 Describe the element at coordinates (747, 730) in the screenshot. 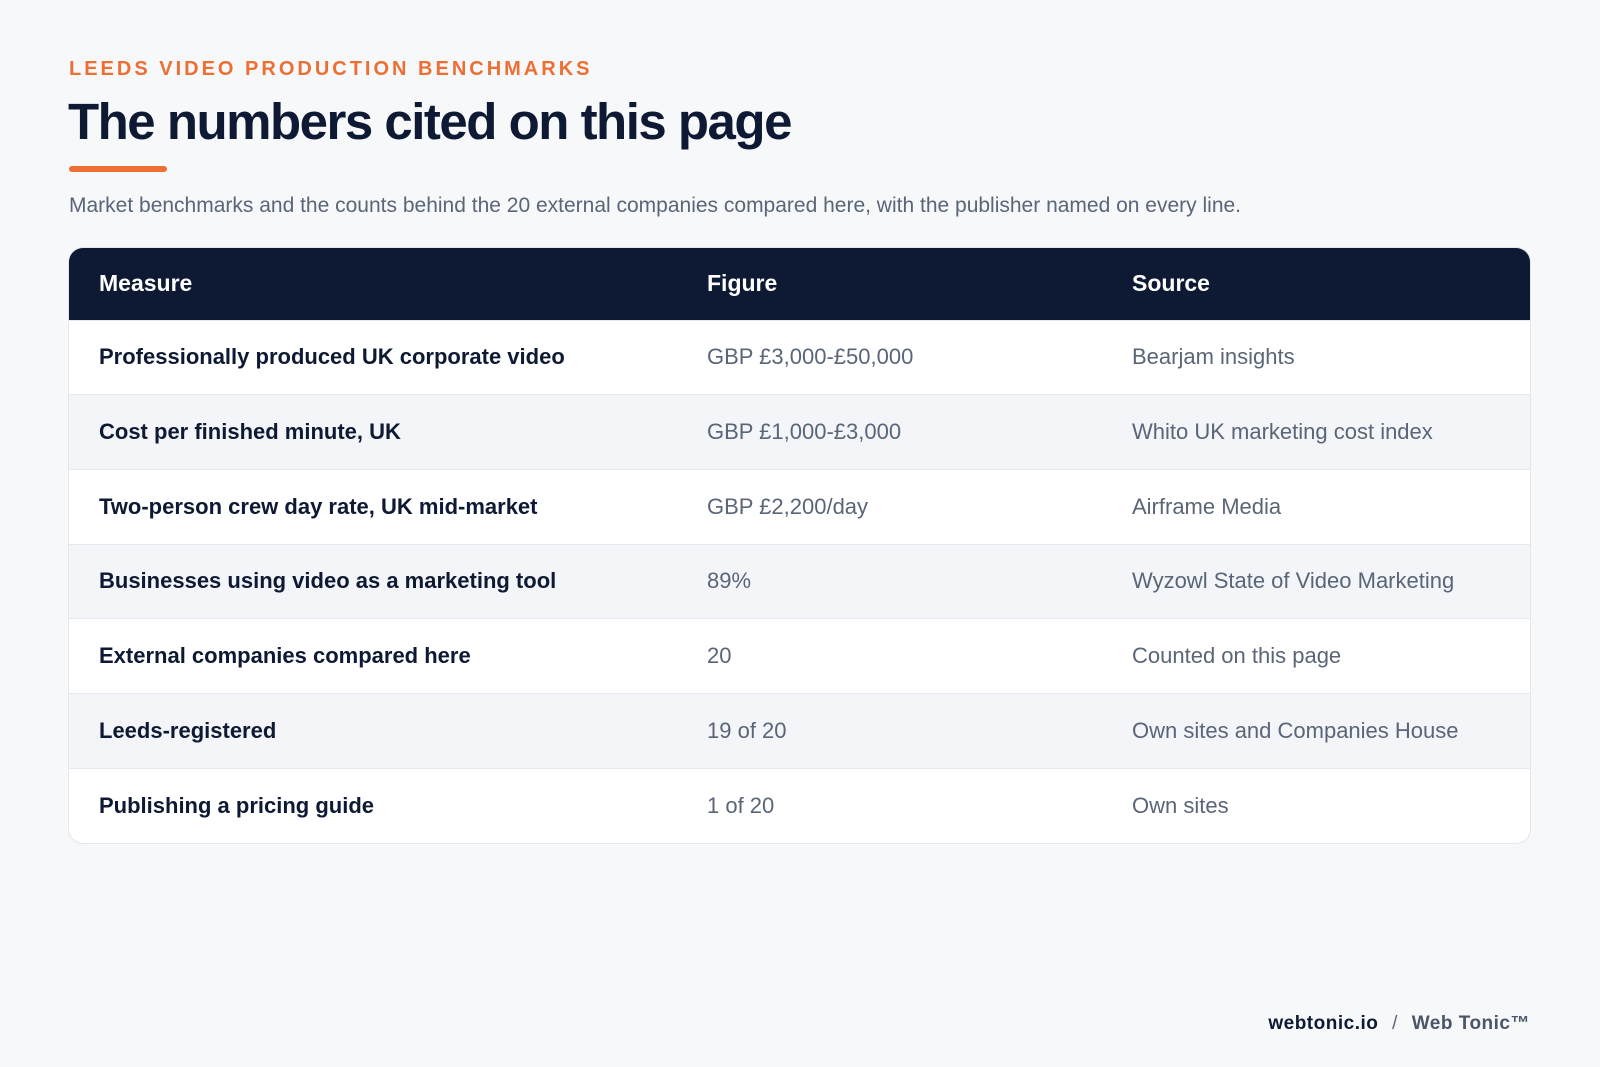

I see `figure-cell: 19 of 20` at that location.